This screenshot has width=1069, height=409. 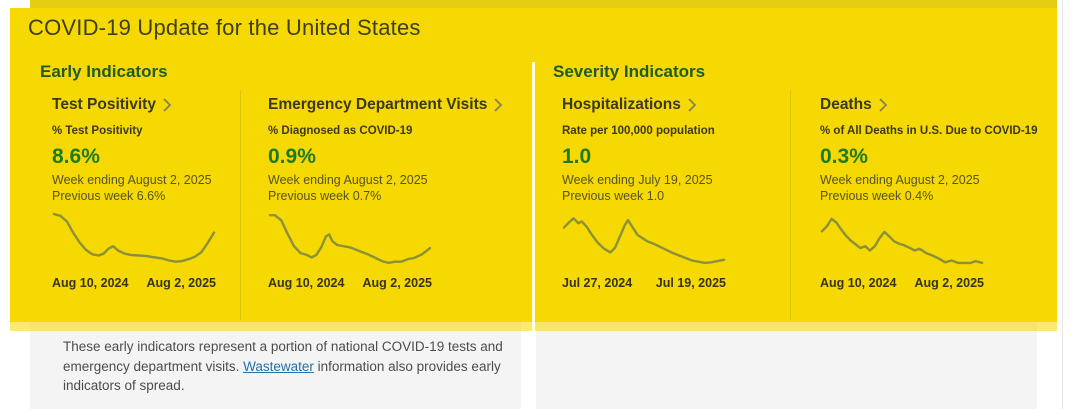 I want to click on section-heading-early-indicators: Early Indicators, so click(x=104, y=71).